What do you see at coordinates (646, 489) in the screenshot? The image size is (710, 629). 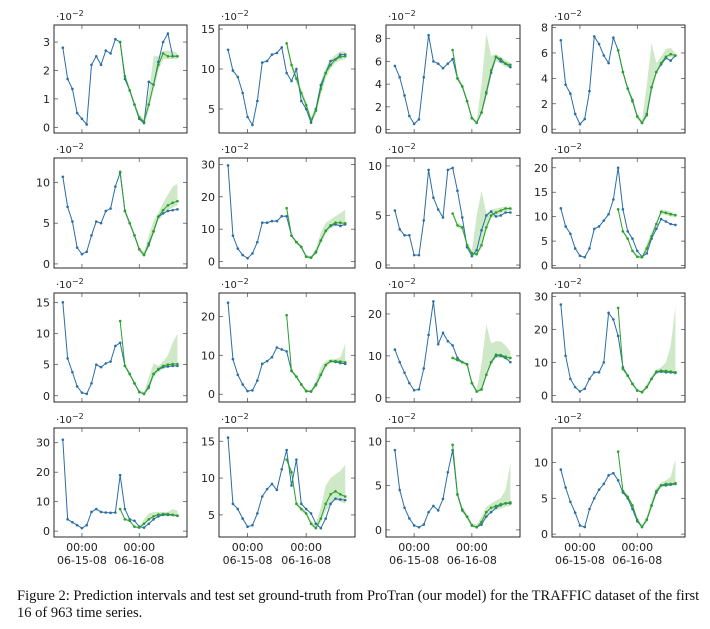 I see `prediction-line` at bounding box center [646, 489].